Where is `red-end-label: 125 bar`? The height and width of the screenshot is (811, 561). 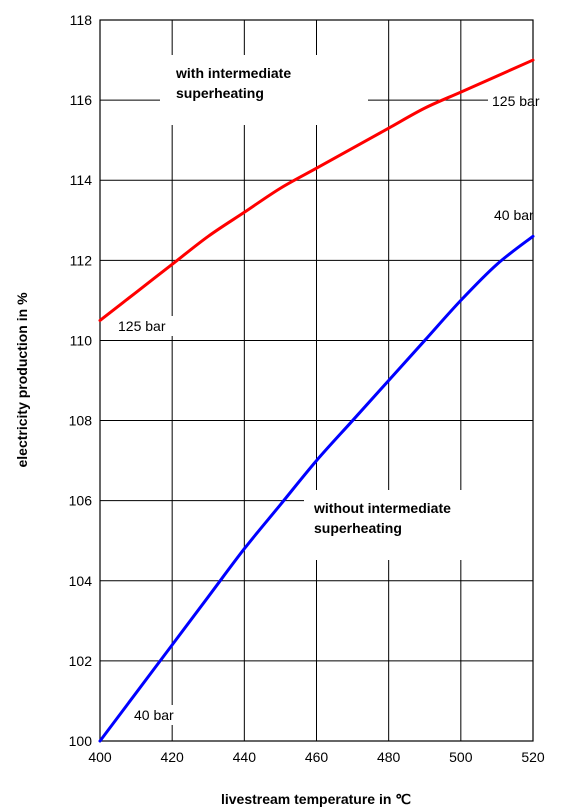 red-end-label: 125 bar is located at coordinates (516, 101).